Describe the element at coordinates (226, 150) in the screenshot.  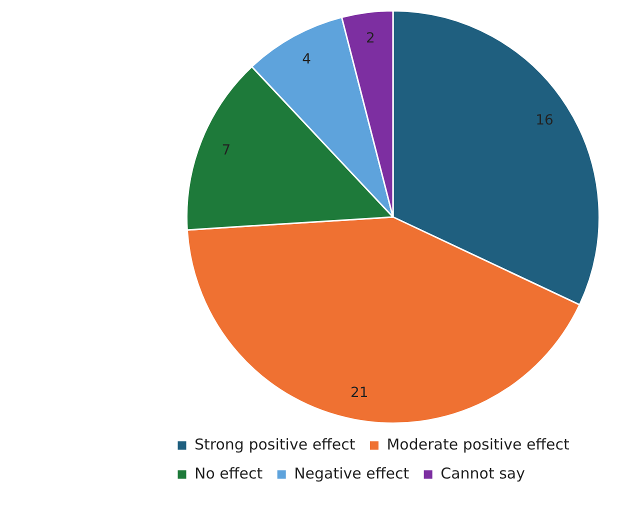
I see `data-label: 7` at that location.